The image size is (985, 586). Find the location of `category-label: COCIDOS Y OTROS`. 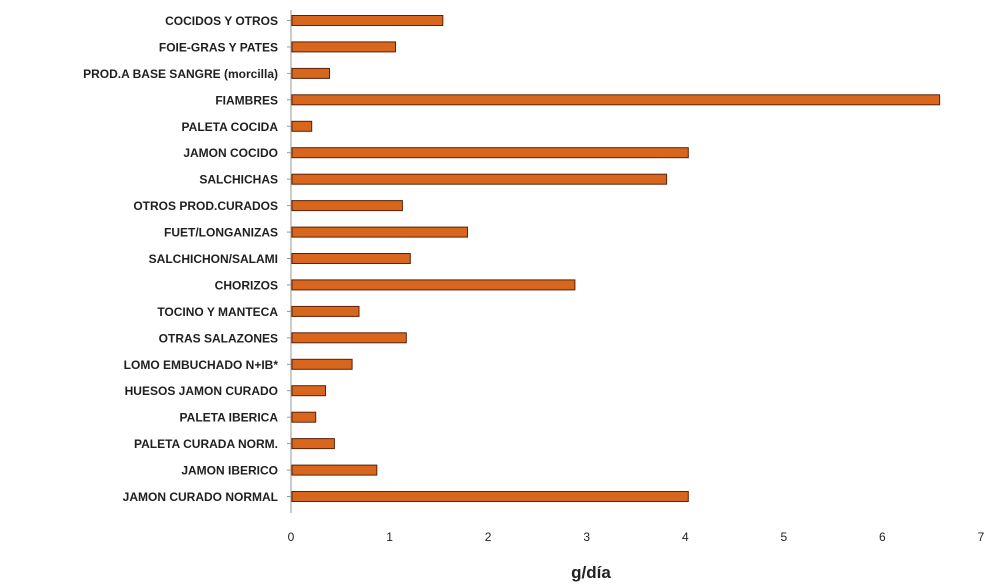

category-label: COCIDOS Y OTROS is located at coordinates (221, 21).